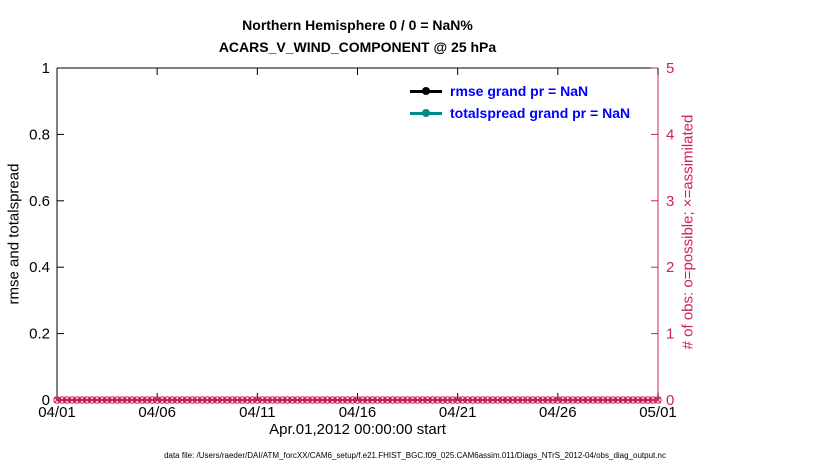 This screenshot has height=470, width=830. I want to click on x-tick-label: 04/11, so click(257, 412).